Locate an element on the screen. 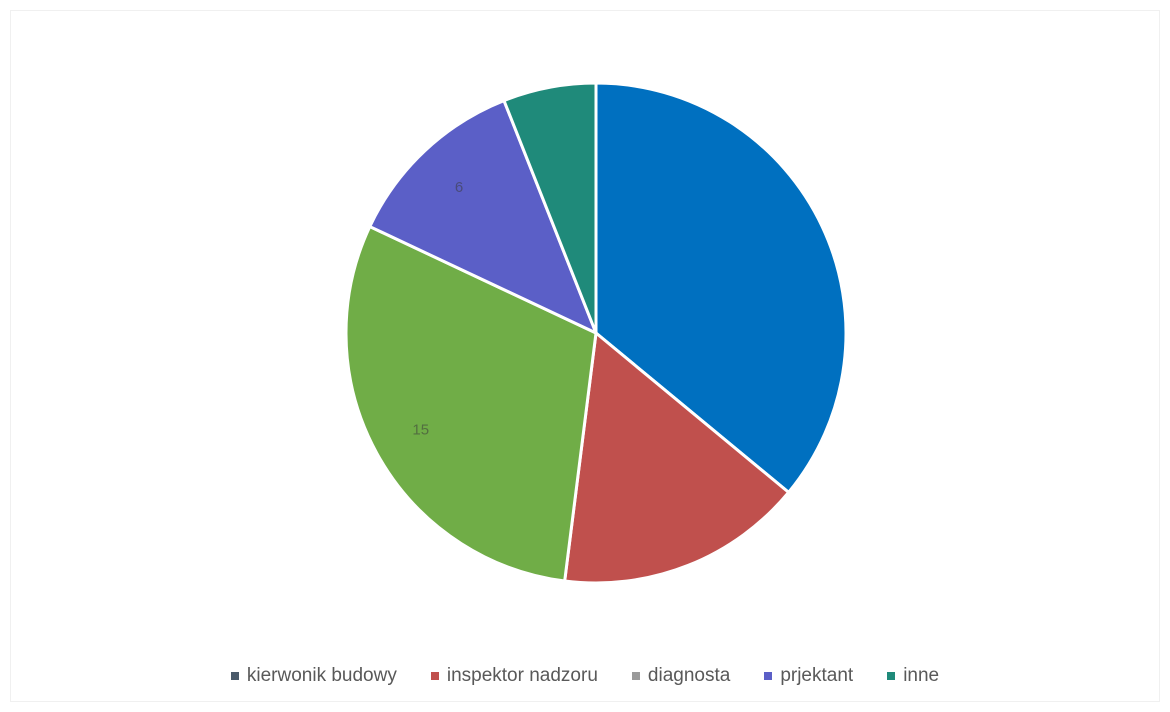  legend-item: diagnosta is located at coordinates (681, 676).